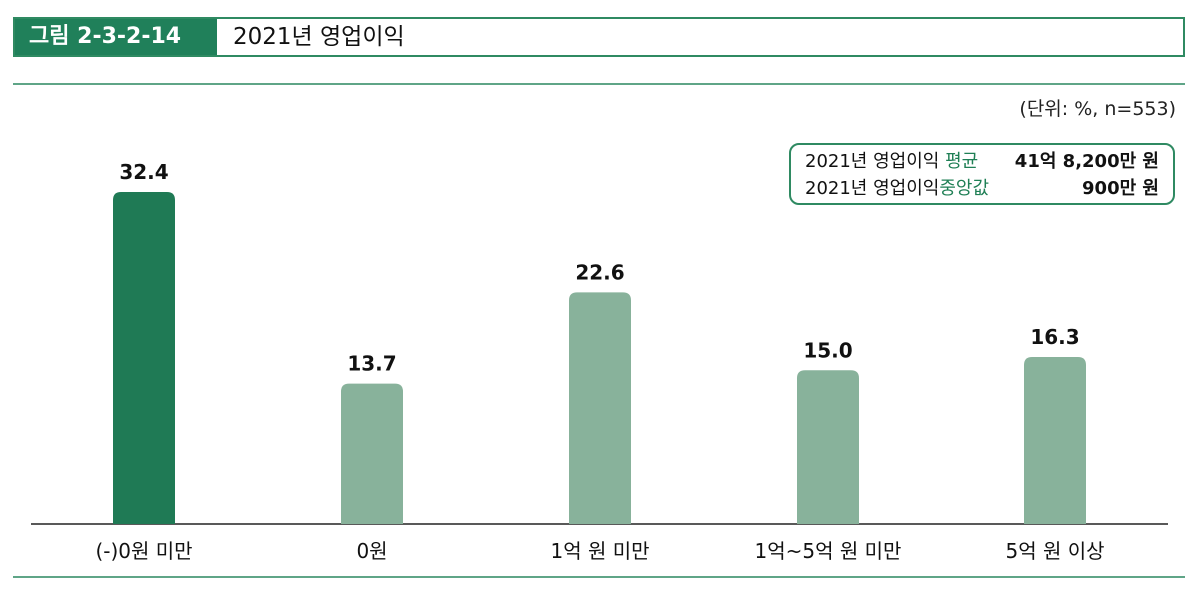 The image size is (1200, 593). What do you see at coordinates (599, 84) in the screenshot?
I see `top-divider` at bounding box center [599, 84].